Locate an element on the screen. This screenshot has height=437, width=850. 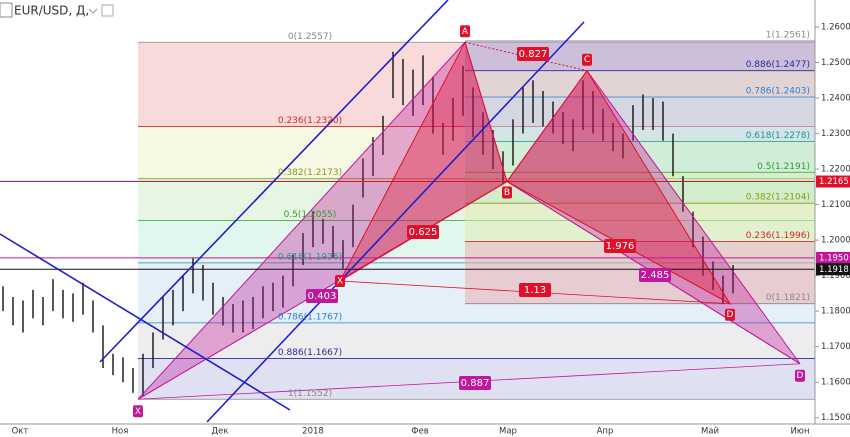
ratio-label: 0.625 is located at coordinates (423, 232).